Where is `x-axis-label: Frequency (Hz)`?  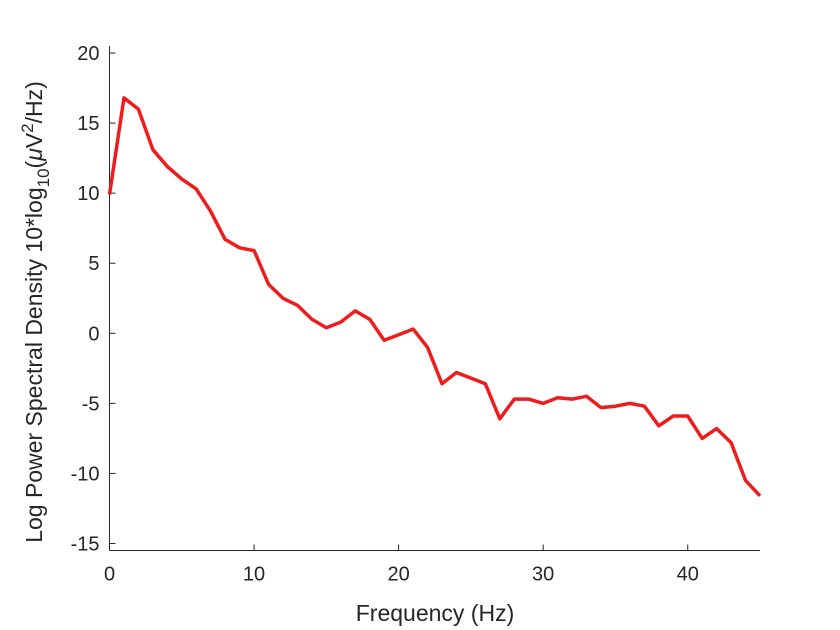
x-axis-label: Frequency (Hz) is located at coordinates (435, 613).